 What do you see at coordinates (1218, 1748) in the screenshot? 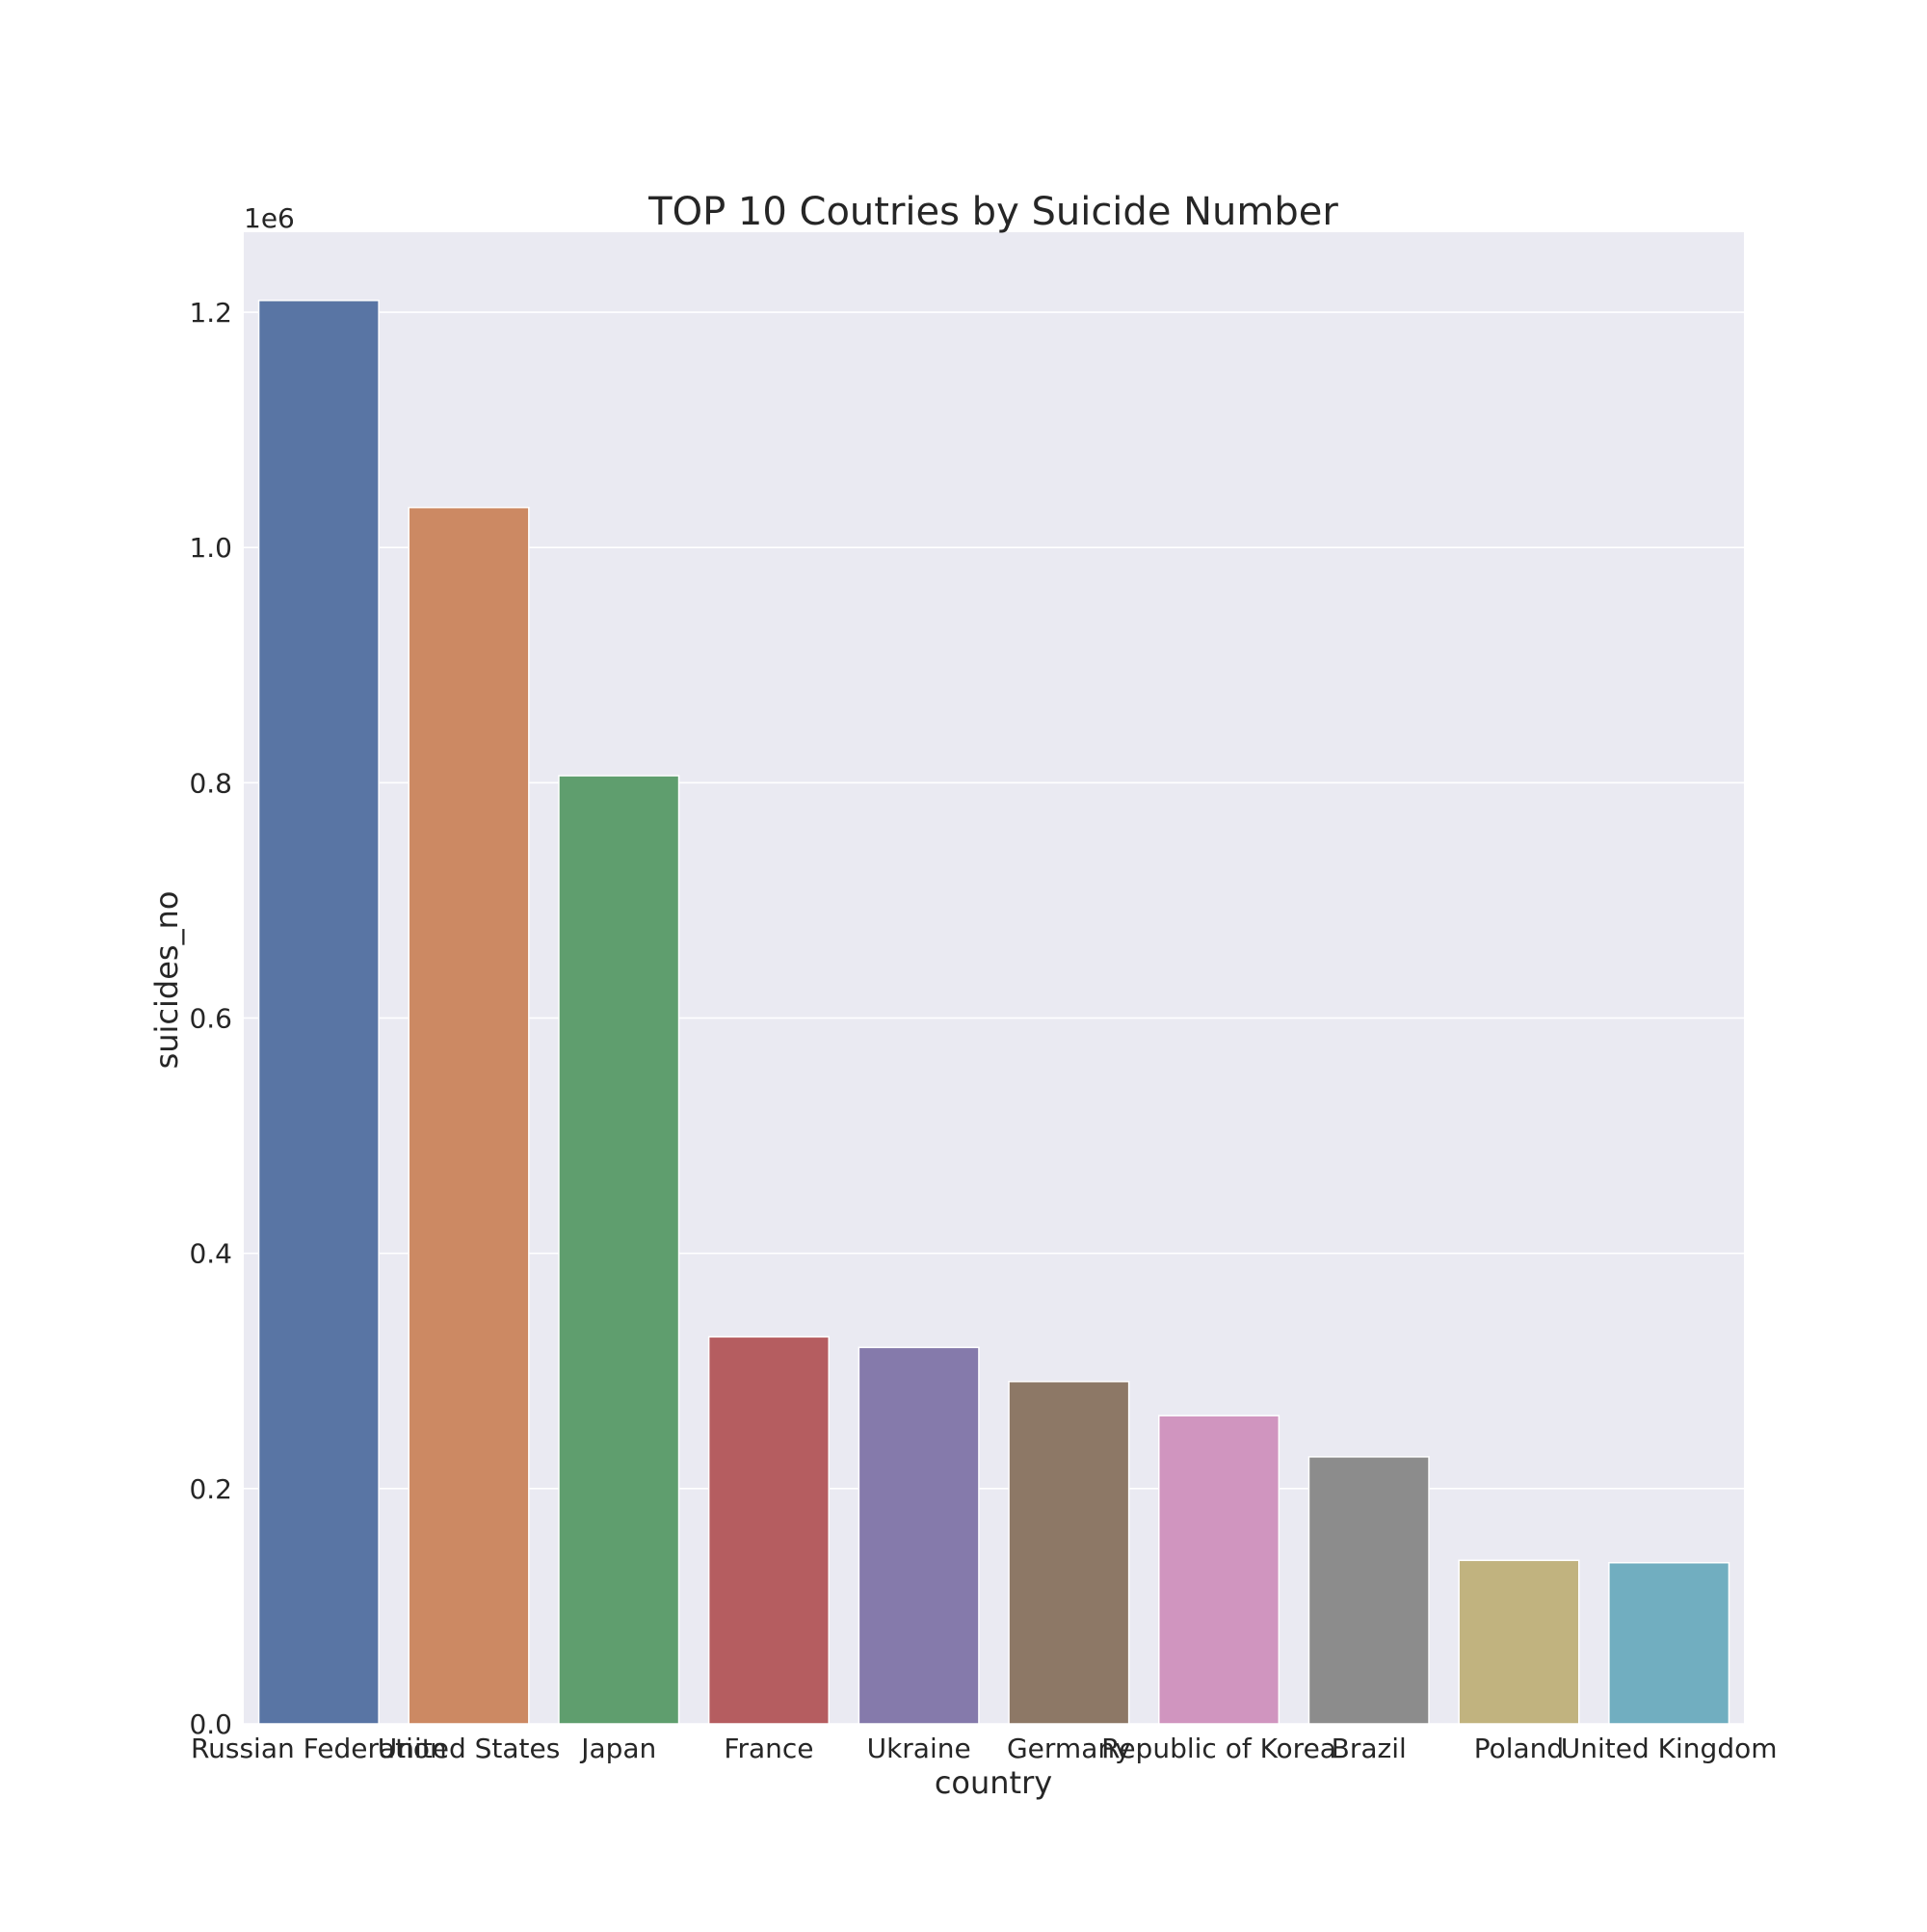
I see `x-tick-label: Republic of Korea` at bounding box center [1218, 1748].